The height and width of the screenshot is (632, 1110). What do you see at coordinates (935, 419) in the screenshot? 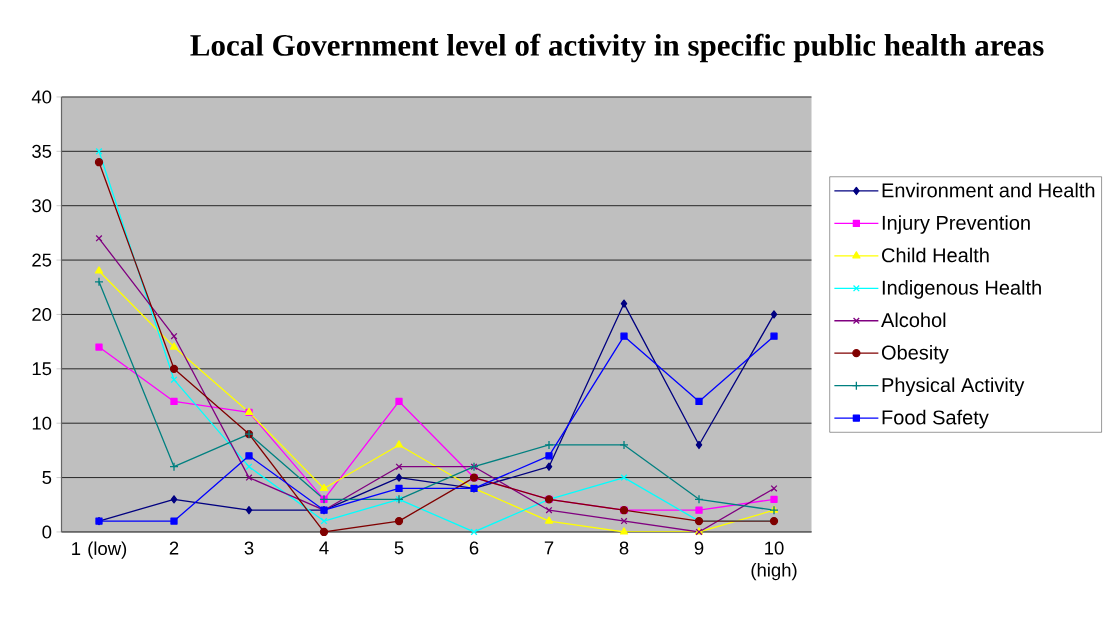
I see `legend-label: Food Safety` at bounding box center [935, 419].